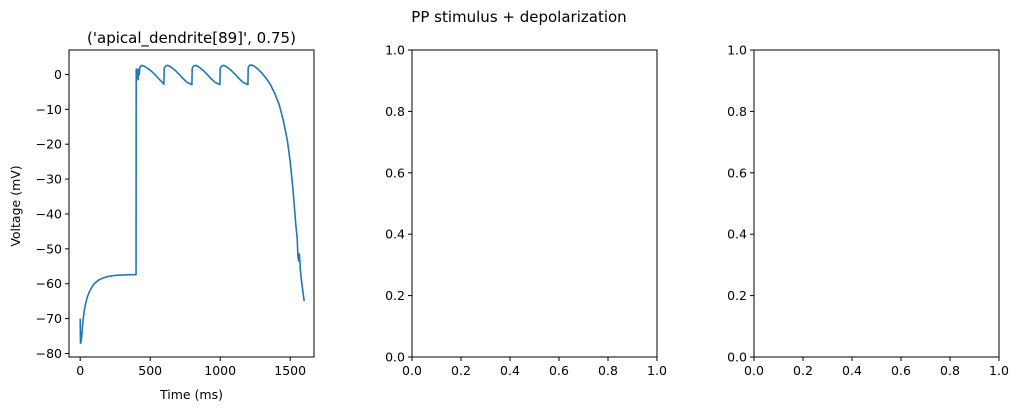 The width and height of the screenshot is (1019, 411). I want to click on axes-2-xtick-label: 0.8, so click(608, 370).